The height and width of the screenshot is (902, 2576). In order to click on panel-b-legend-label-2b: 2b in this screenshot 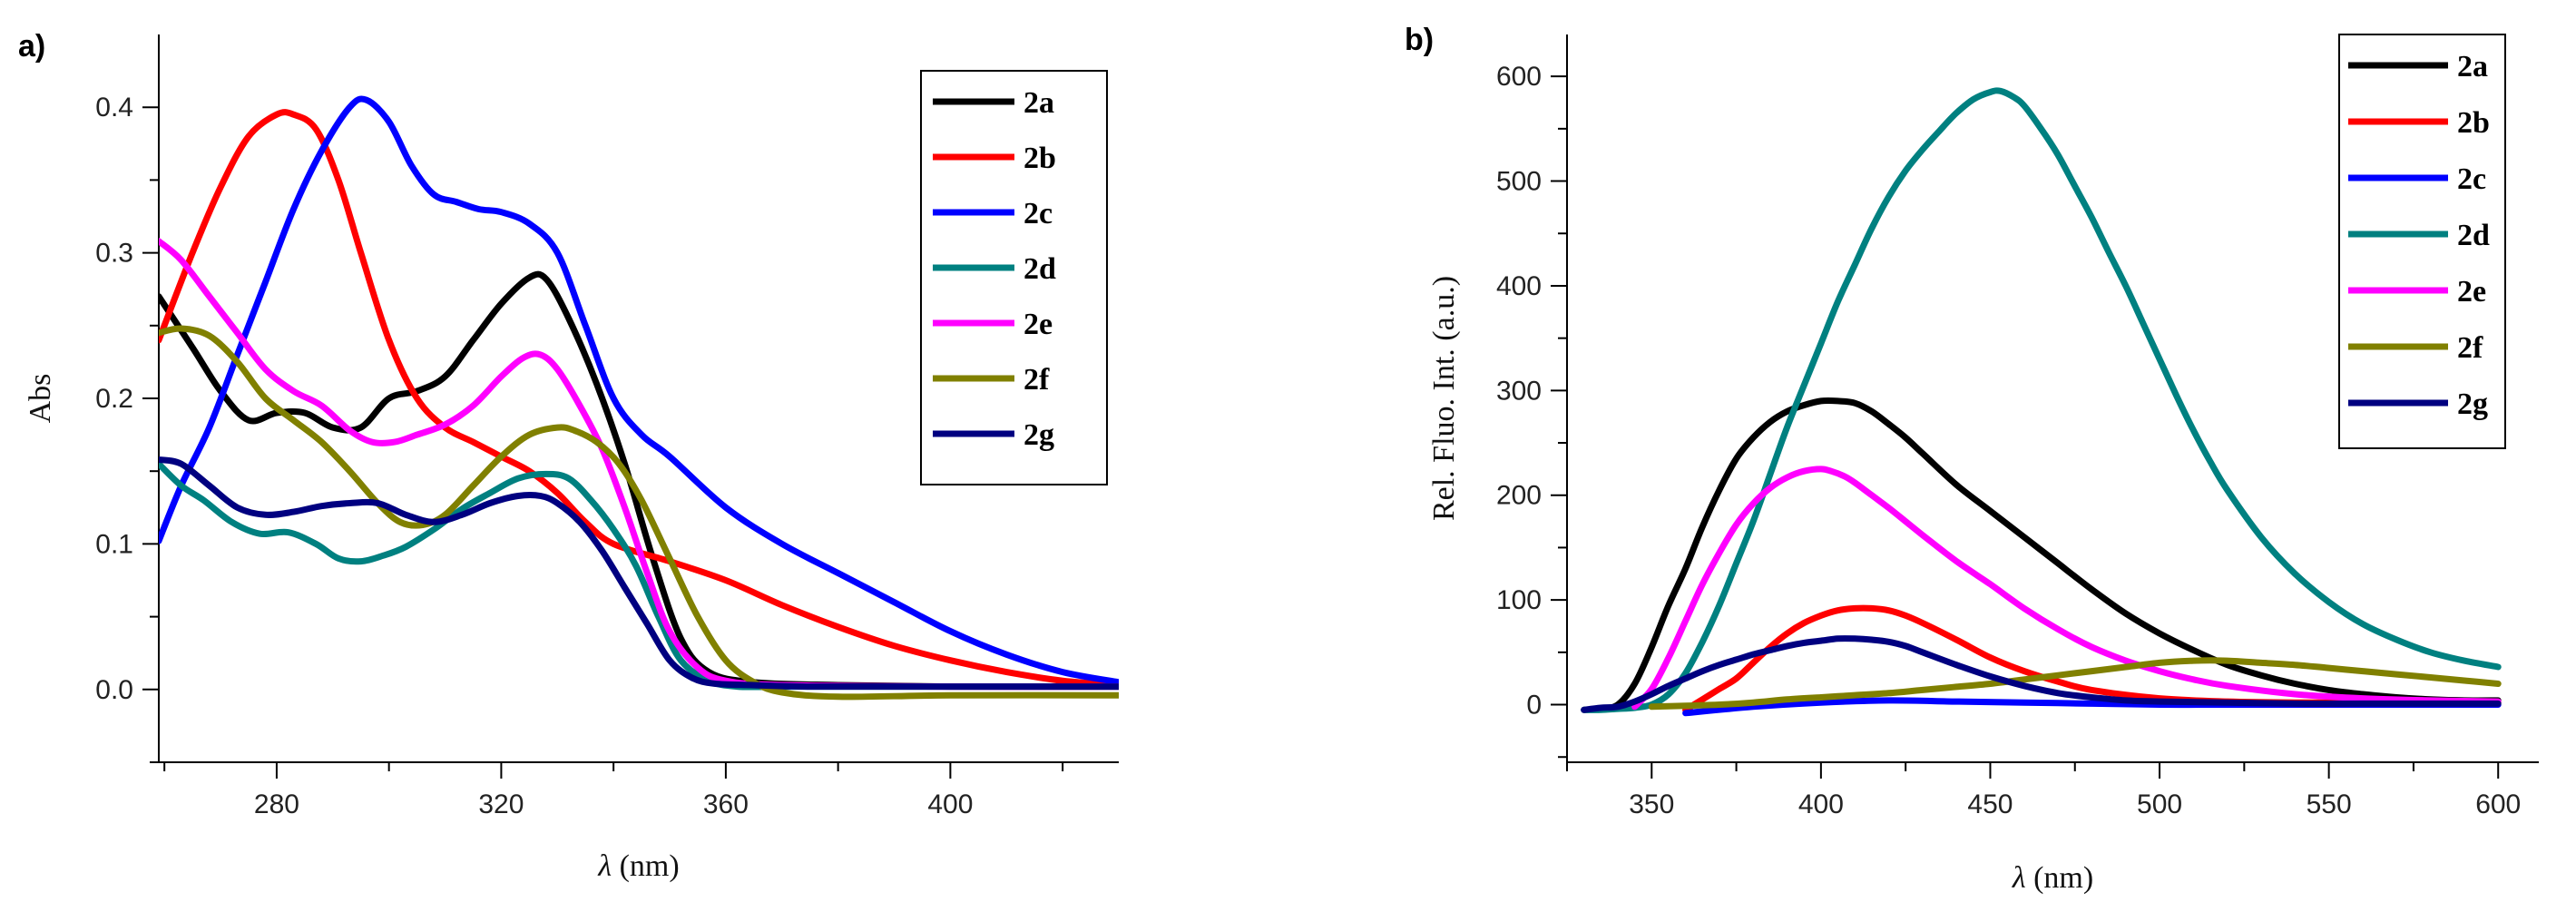, I will do `click(2473, 123)`.